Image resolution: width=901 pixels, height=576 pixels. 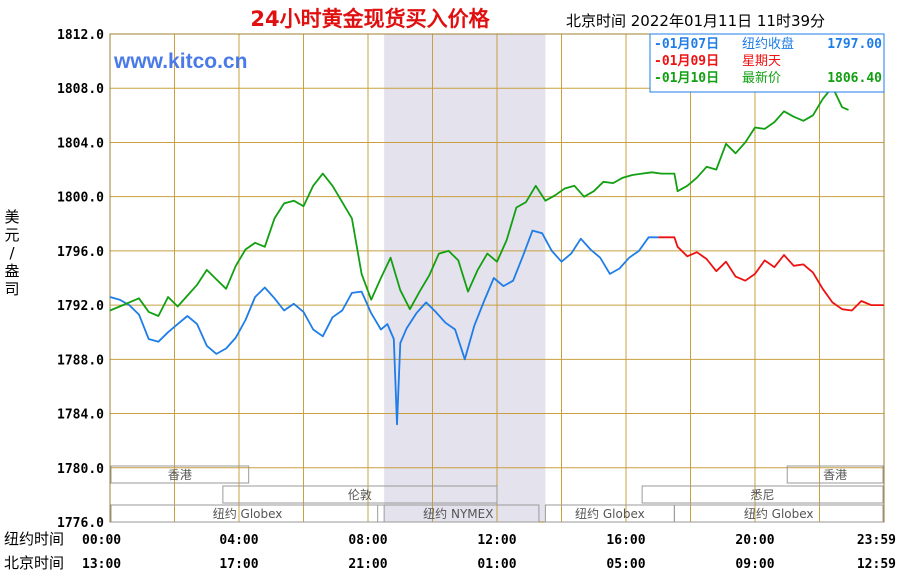 I want to click on watermark: www.kitco.cn, so click(x=180, y=61).